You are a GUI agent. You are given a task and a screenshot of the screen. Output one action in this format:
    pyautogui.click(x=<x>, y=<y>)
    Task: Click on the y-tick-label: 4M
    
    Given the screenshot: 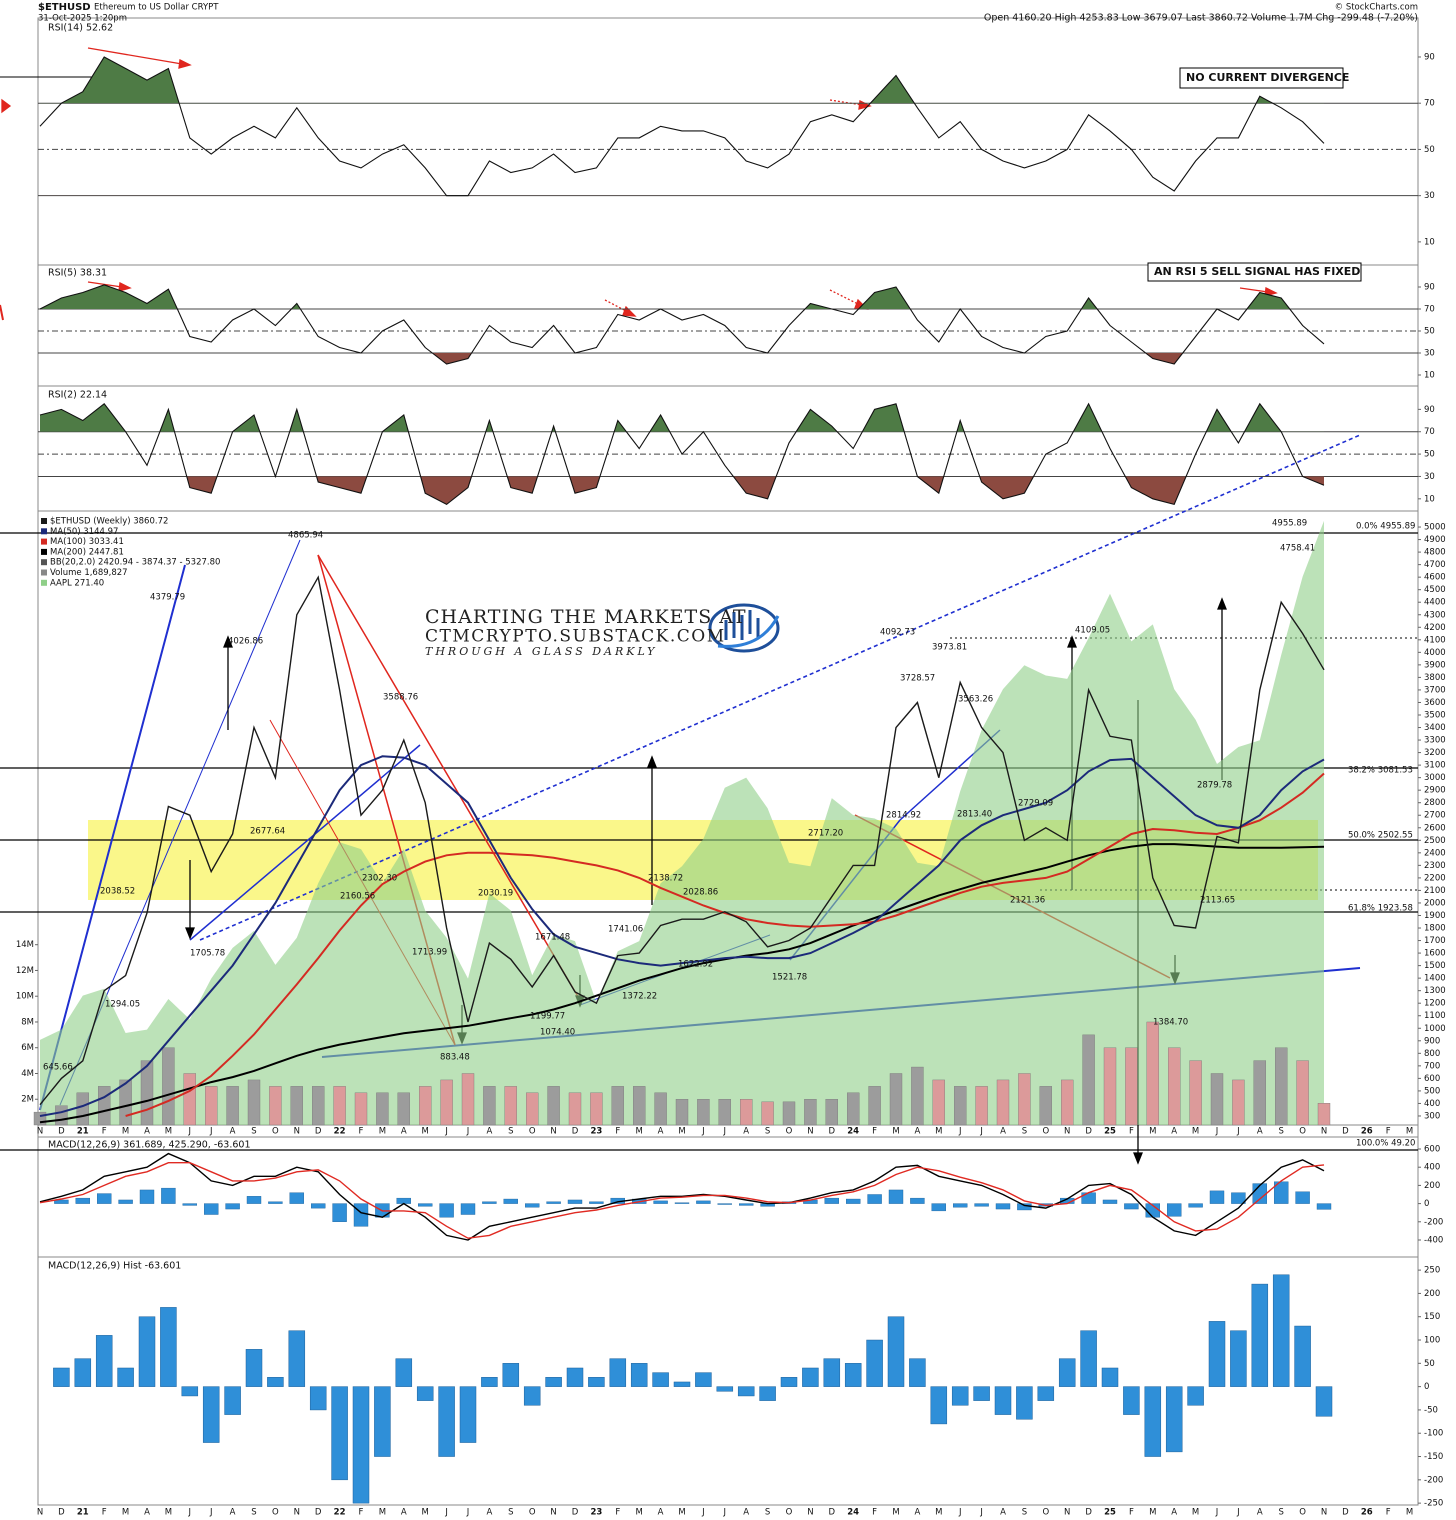 What is the action you would take?
    pyautogui.click(x=27, y=1074)
    